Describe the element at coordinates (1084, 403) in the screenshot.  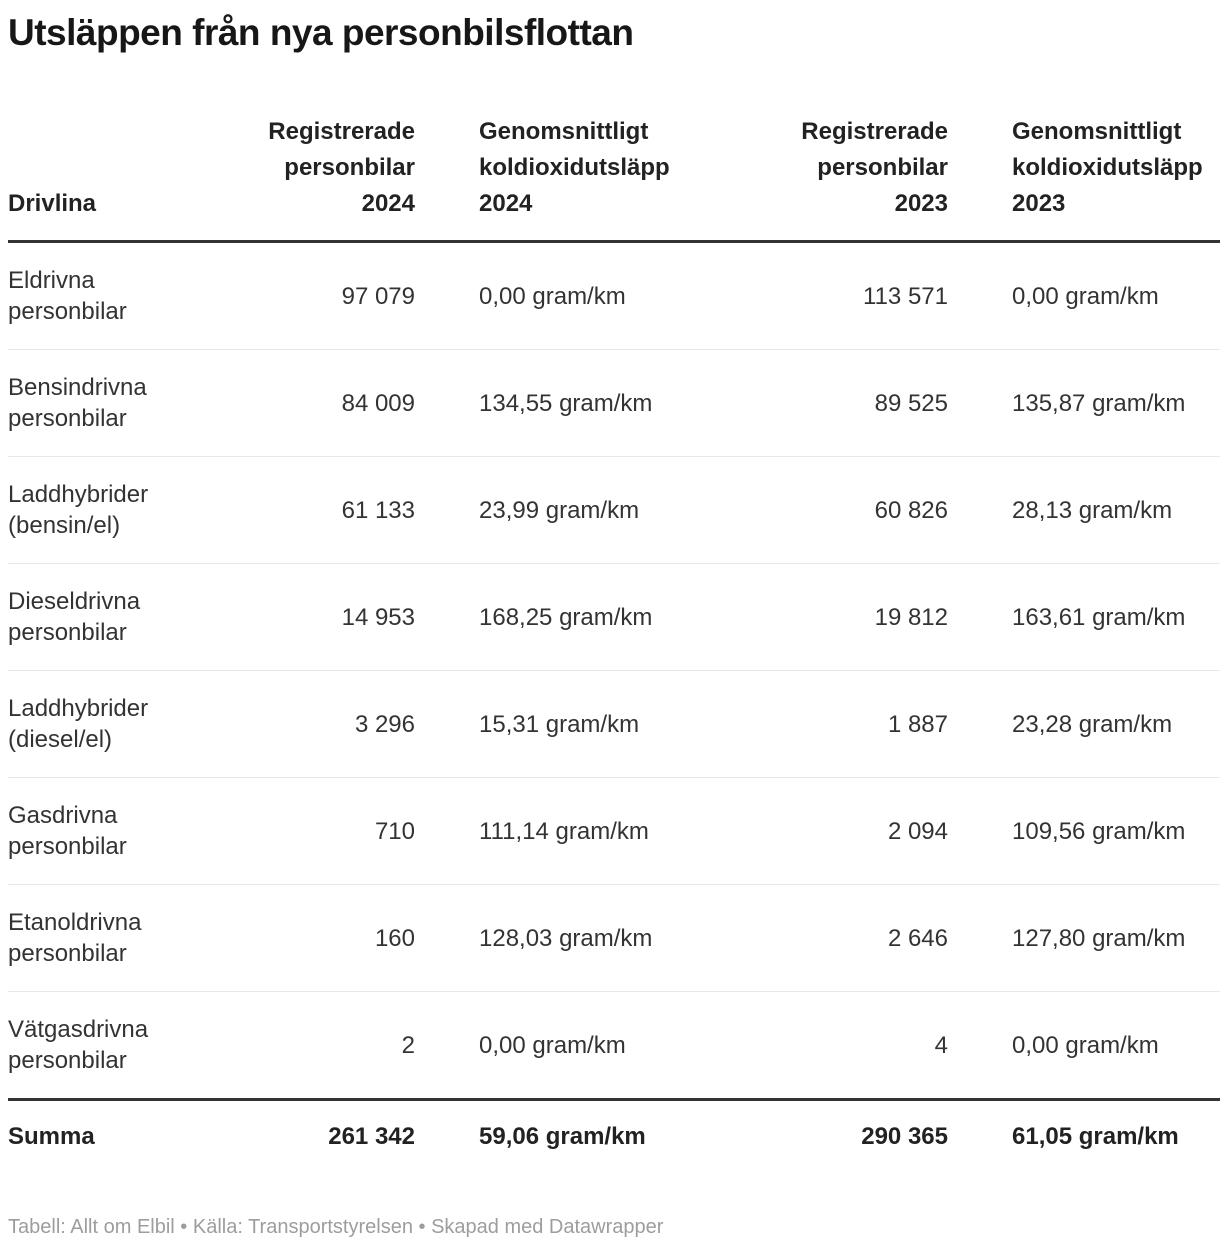
I see `cell-co2-2023: 135,87 gram/km` at that location.